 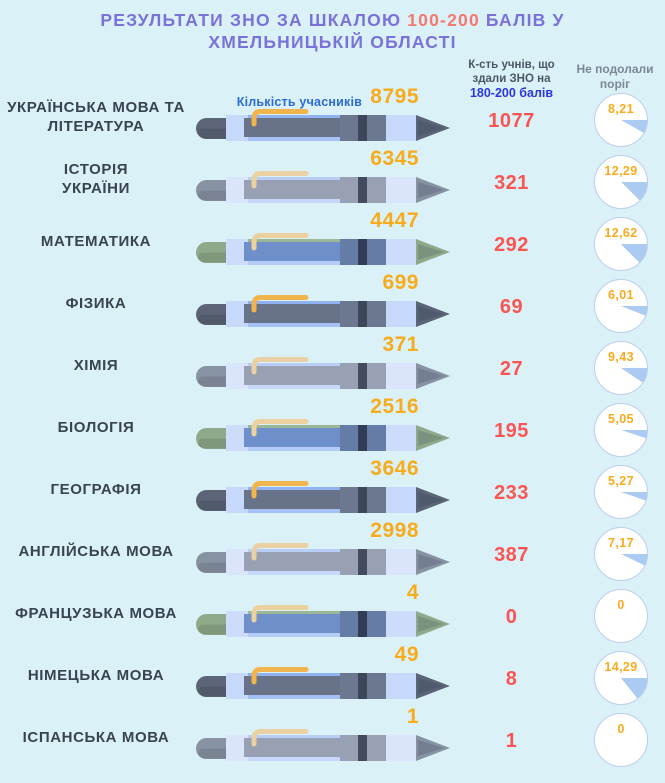 I want to click on column-header-fail-threshold: Не подолали поріг, so click(x=615, y=76).